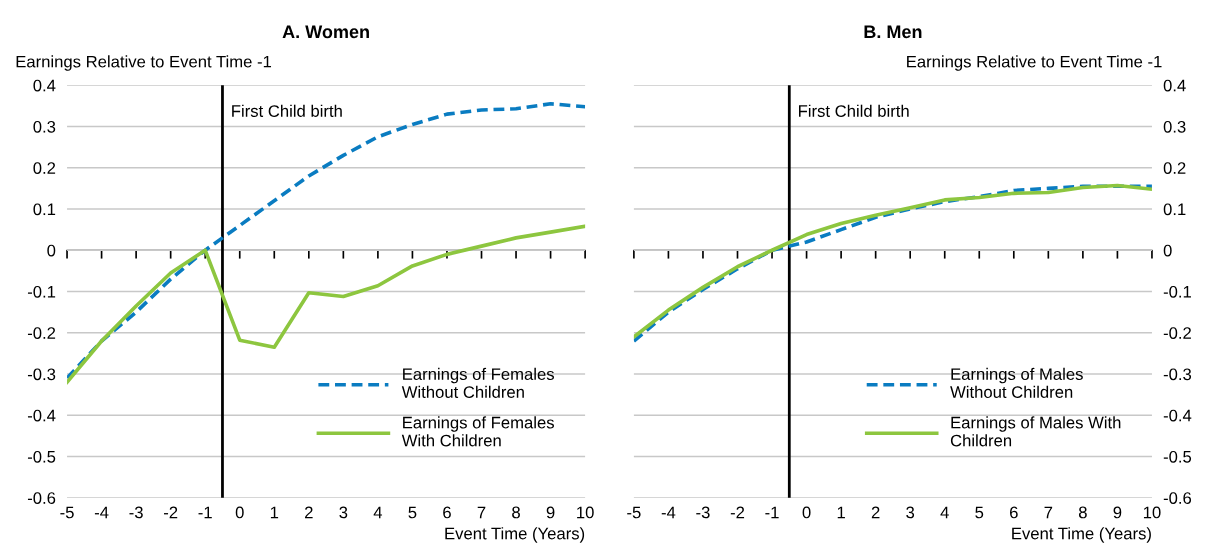  Describe the element at coordinates (1177, 415) in the screenshot. I see `y2-tick-label: -0.4` at that location.